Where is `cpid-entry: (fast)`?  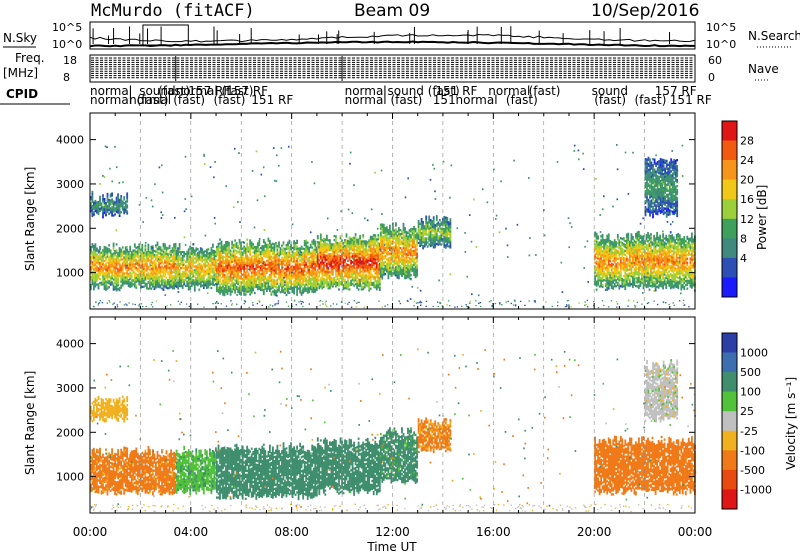 cpid-entry: (fast) is located at coordinates (189, 100).